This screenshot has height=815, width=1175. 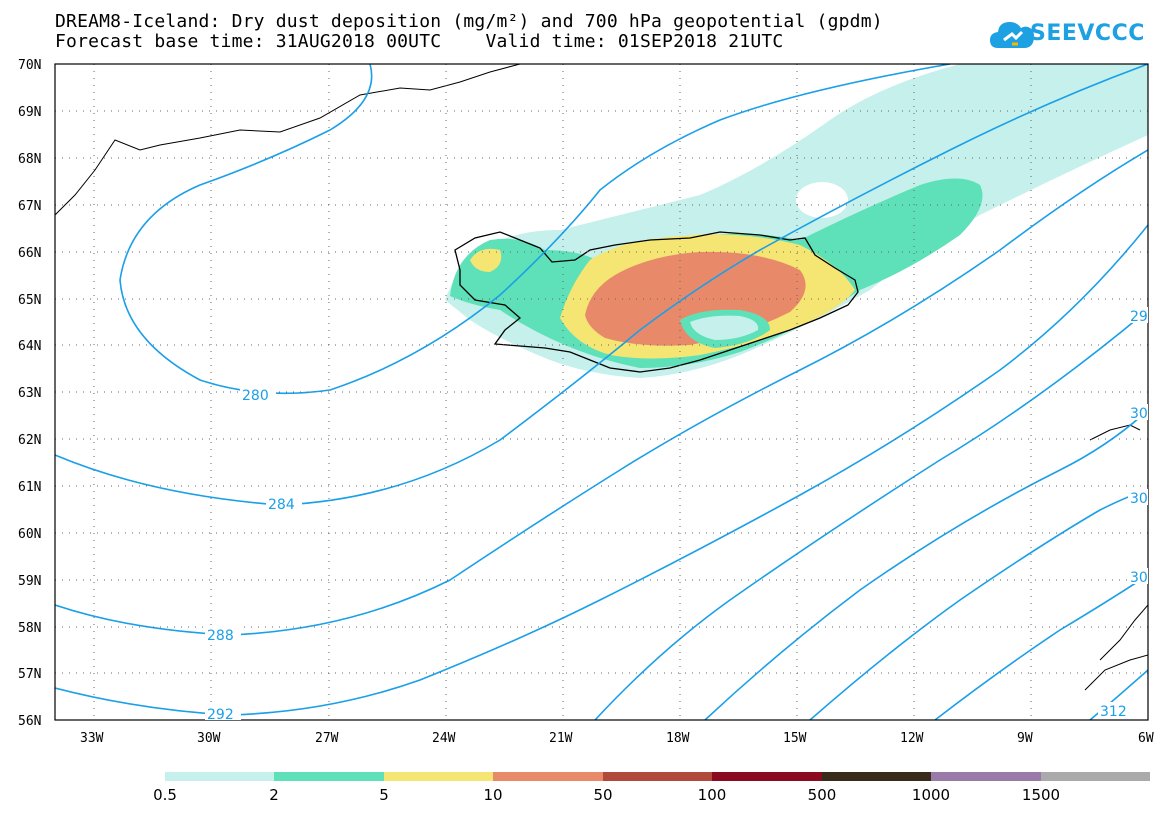 What do you see at coordinates (795, 738) in the screenshot?
I see `lon-label: 15W` at bounding box center [795, 738].